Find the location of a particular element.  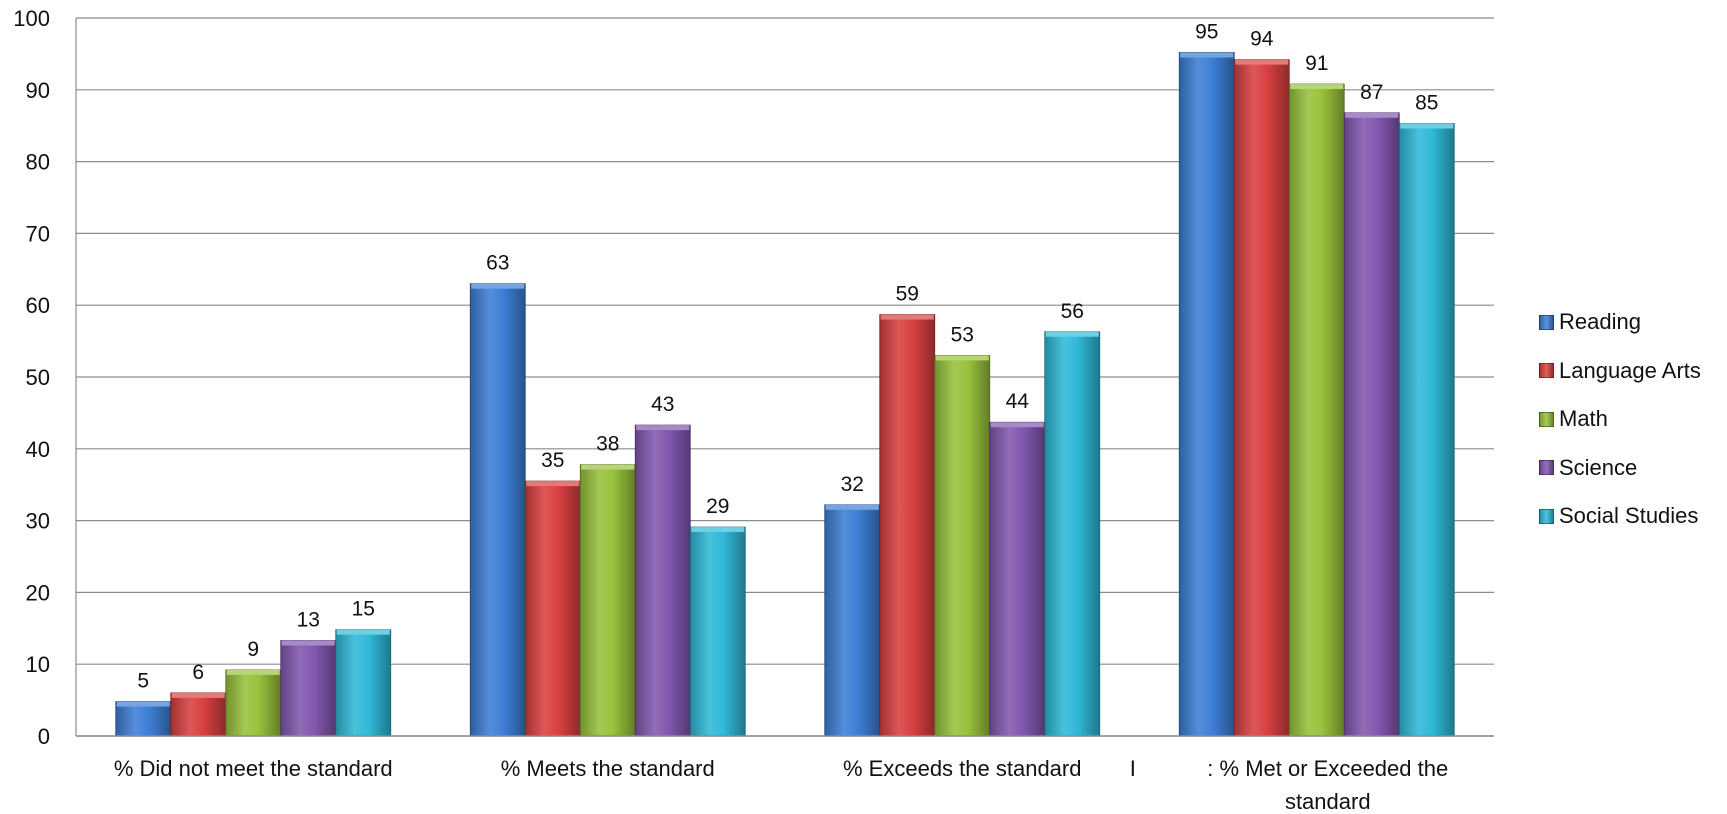

legend-label: Math is located at coordinates (1583, 419).